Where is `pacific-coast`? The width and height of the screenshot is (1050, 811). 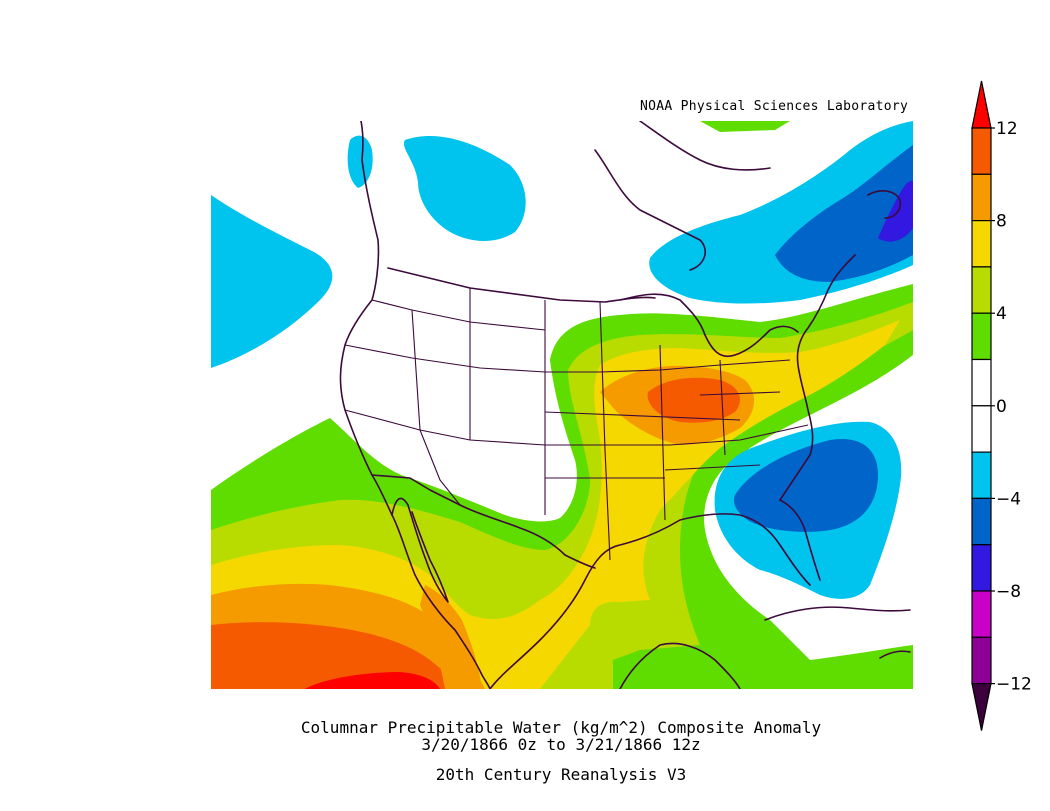 pacific-coast is located at coordinates (415, 405).